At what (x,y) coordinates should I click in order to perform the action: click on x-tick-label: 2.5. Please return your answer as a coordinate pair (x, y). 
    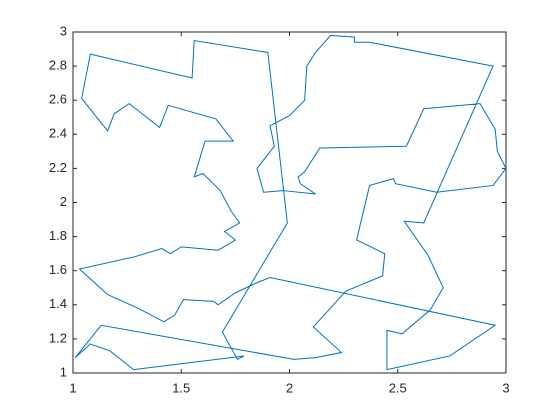
    Looking at the image, I should click on (398, 387).